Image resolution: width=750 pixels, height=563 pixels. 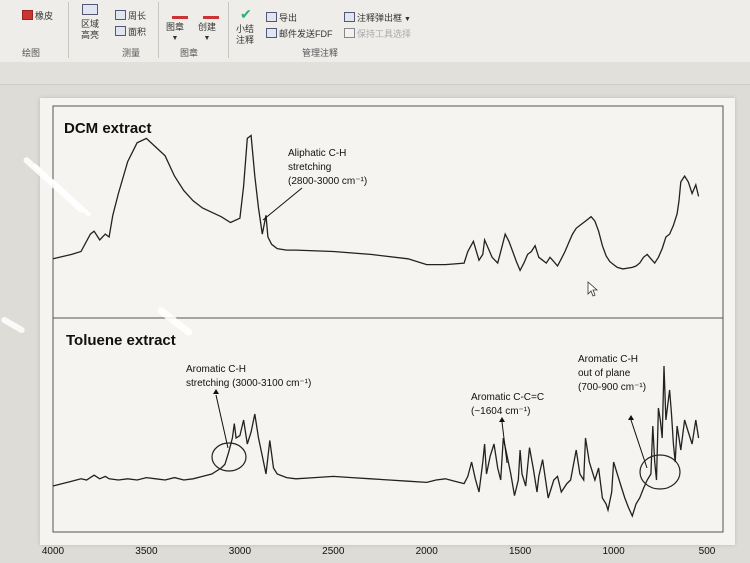 I want to click on annotation-popup-label: 注释弹出框, so click(x=380, y=18).